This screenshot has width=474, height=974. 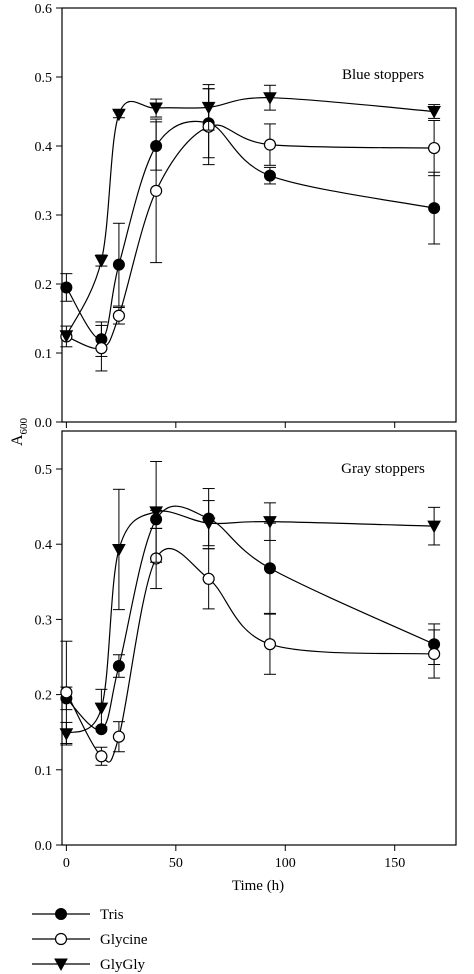 What do you see at coordinates (124, 940) in the screenshot?
I see `legend-label: Glycine` at bounding box center [124, 940].